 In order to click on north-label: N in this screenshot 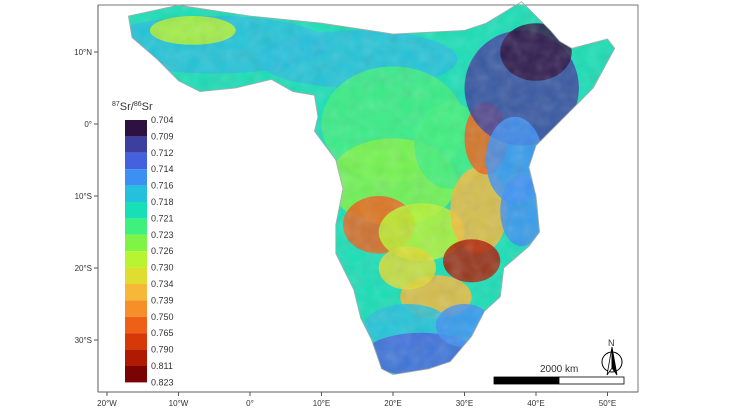, I will do `click(611, 343)`.